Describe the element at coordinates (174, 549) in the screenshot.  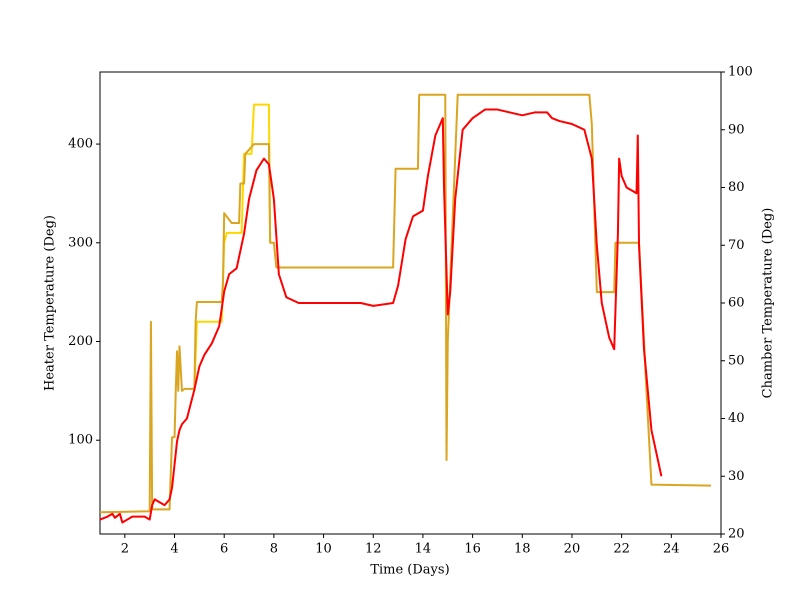
I see `x-tick-label: 4` at that location.